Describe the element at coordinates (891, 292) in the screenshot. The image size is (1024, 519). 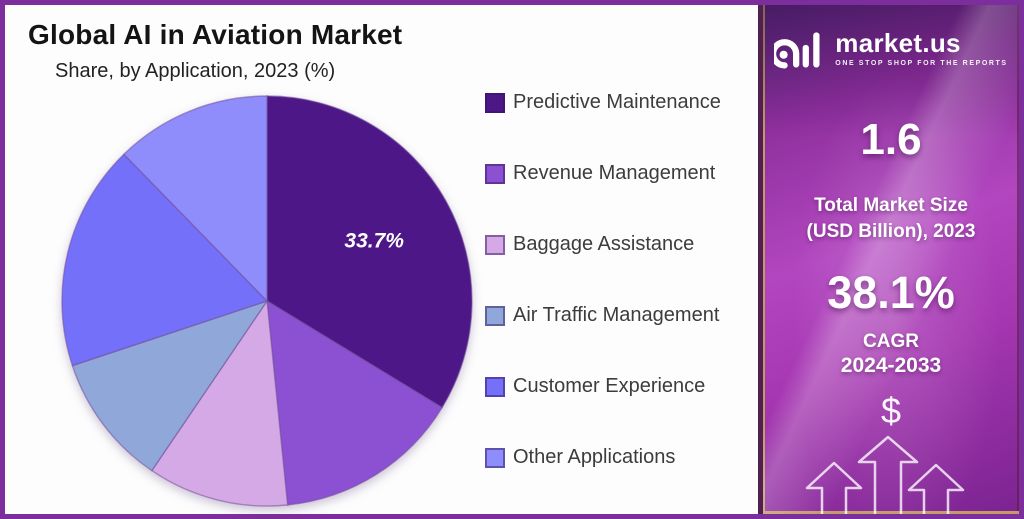
I see `cagr-value: 38.1%` at that location.